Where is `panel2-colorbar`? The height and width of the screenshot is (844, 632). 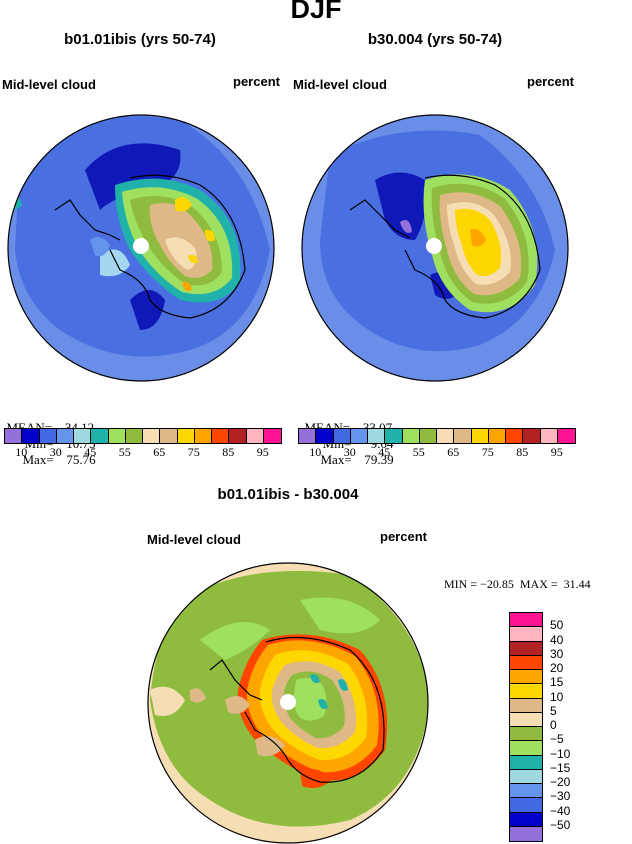
panel2-colorbar is located at coordinates (437, 436).